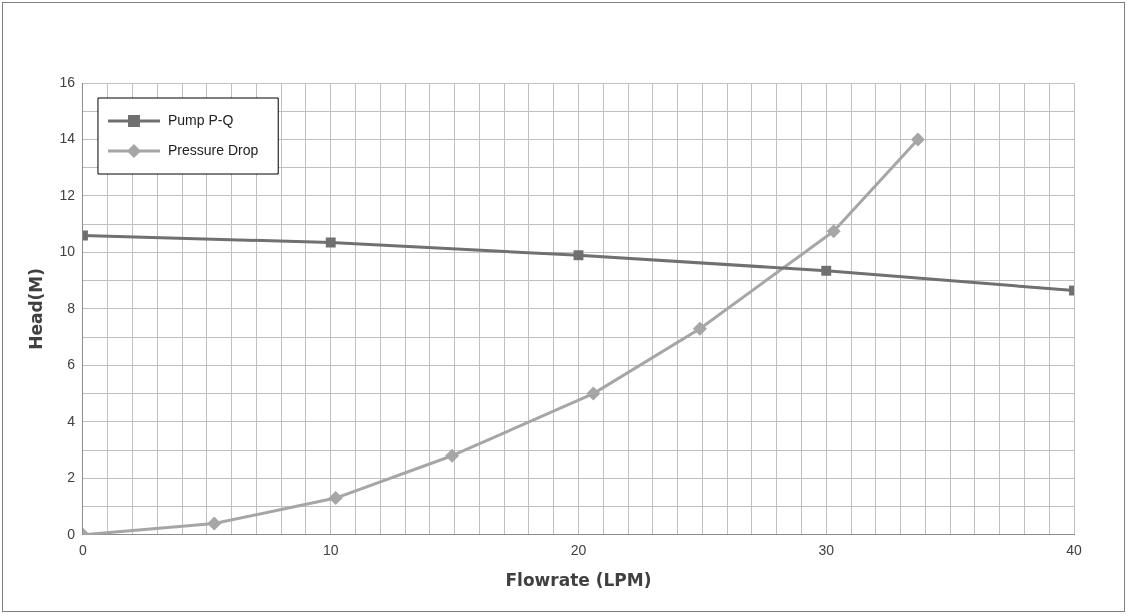 The height and width of the screenshot is (616, 1129). What do you see at coordinates (200, 119) in the screenshot?
I see `legend-label: Pump P-Q` at bounding box center [200, 119].